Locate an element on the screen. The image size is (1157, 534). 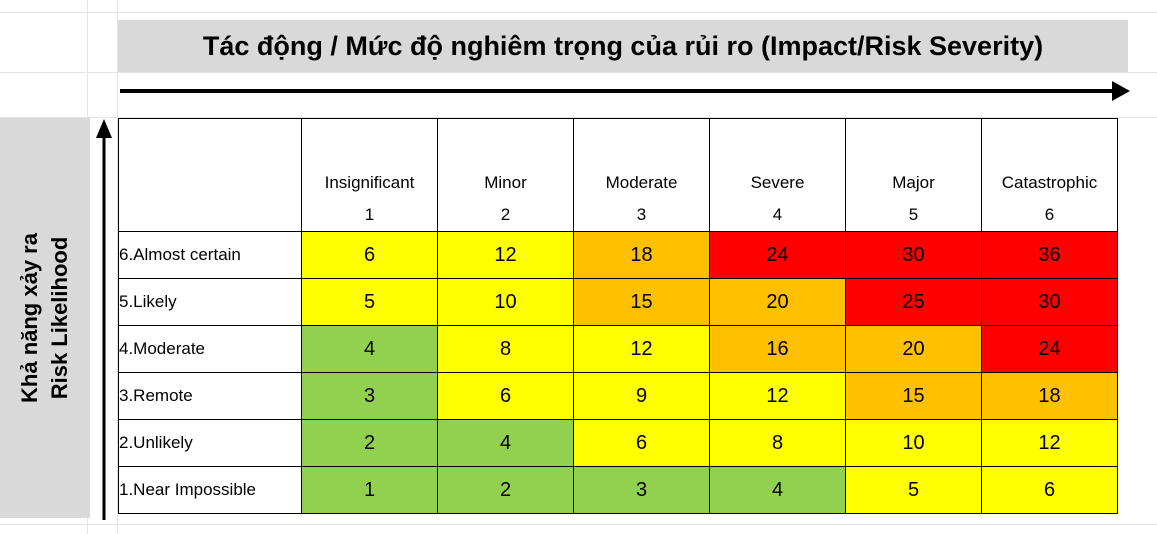
column-header-name: Major is located at coordinates (913, 182).